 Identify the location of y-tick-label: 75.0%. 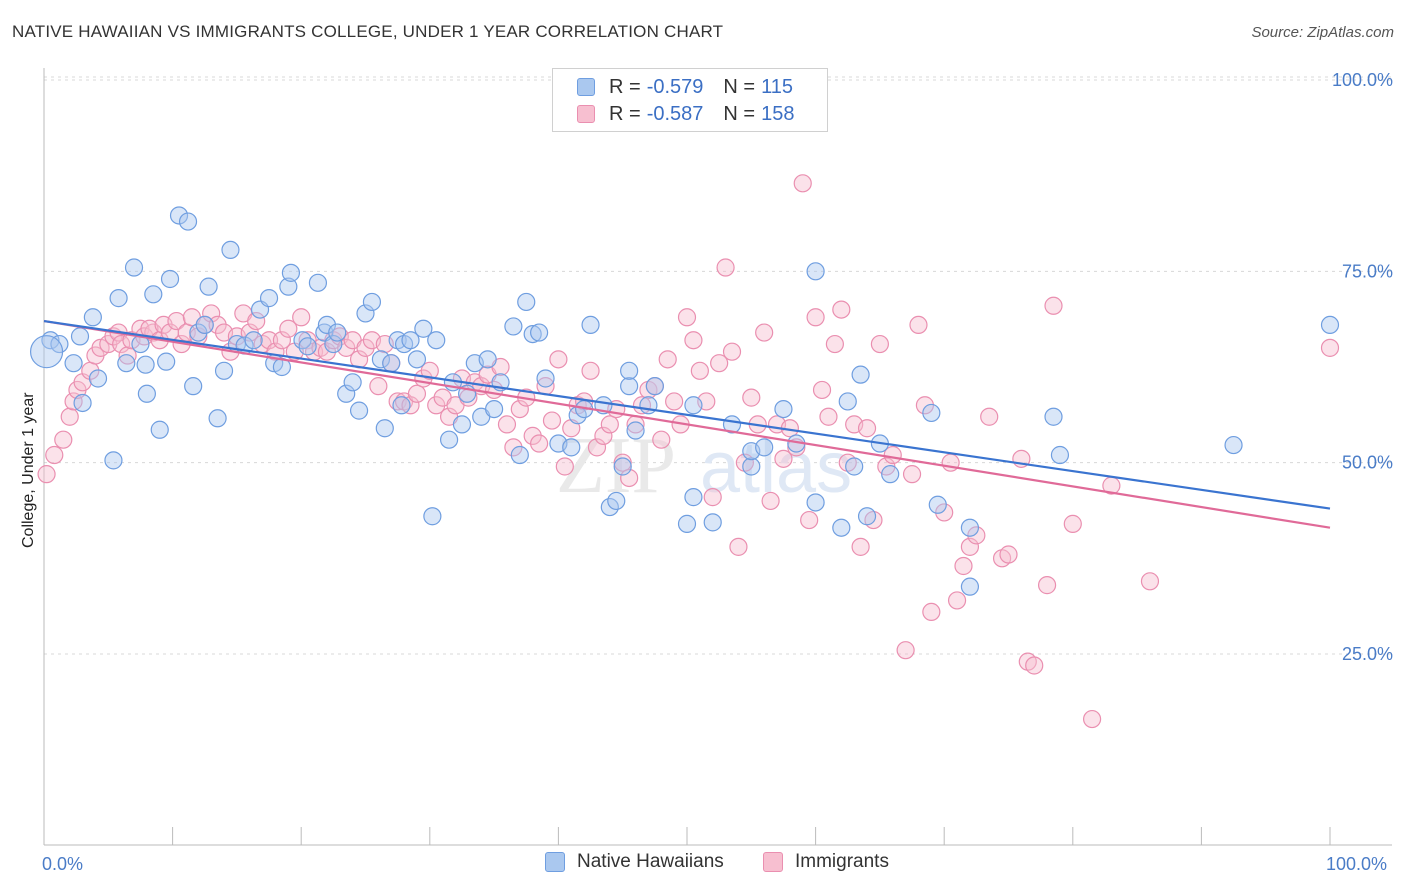
(1367, 271).